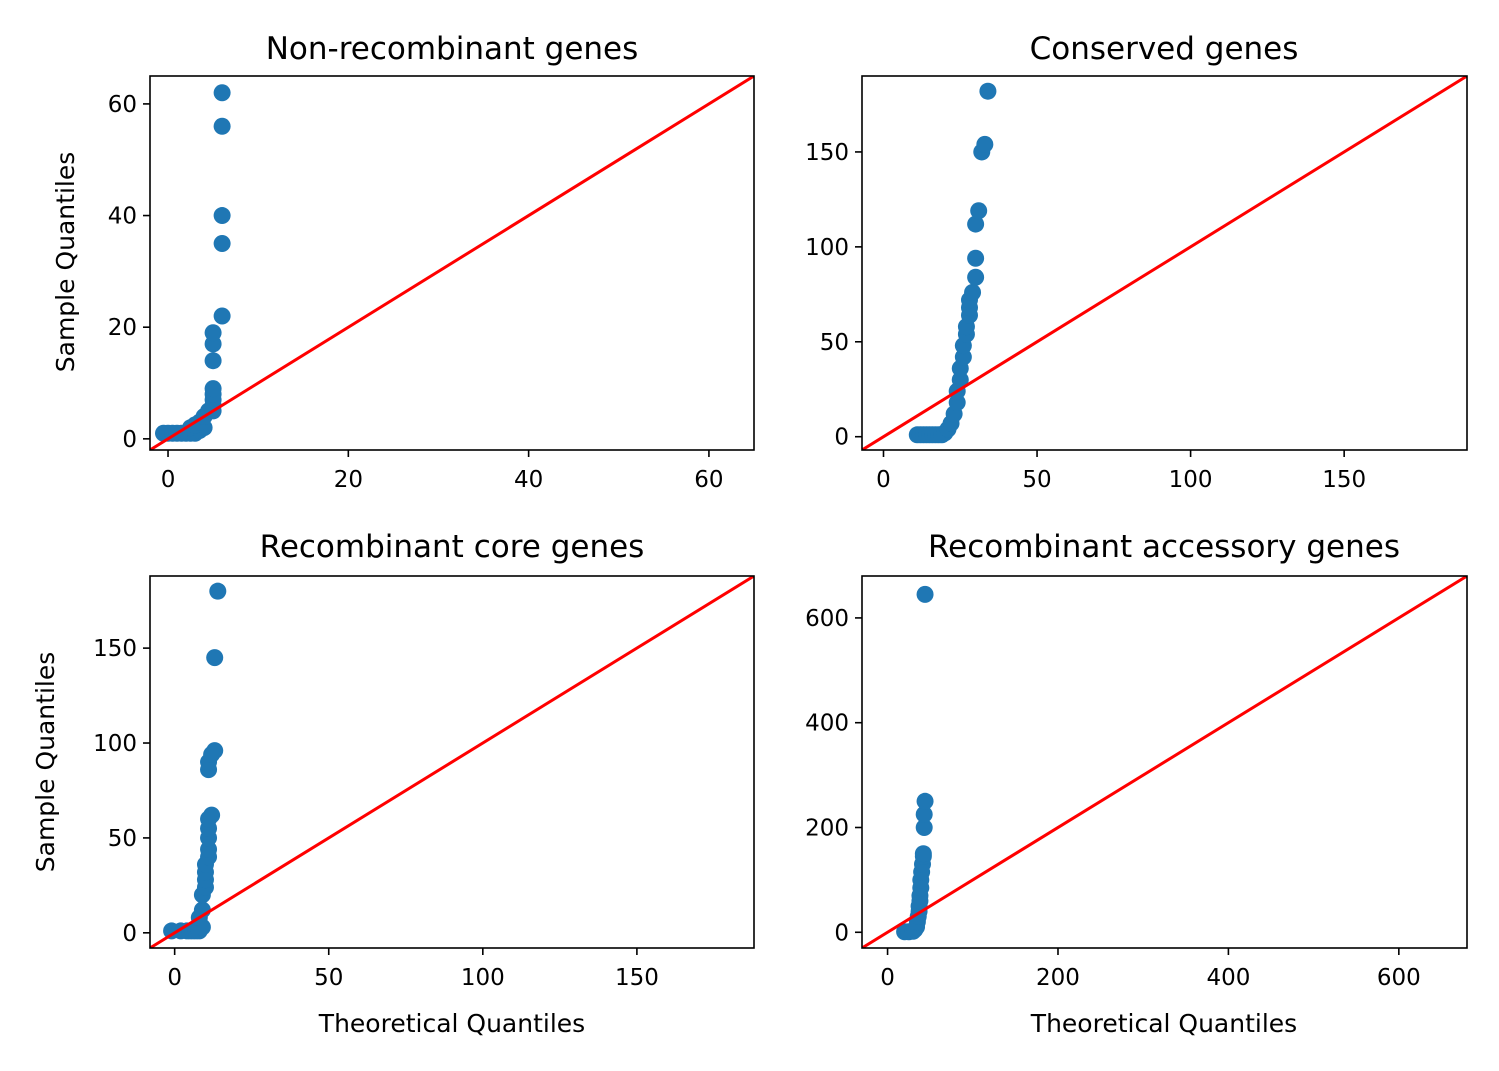 The height and width of the screenshot is (1071, 1499). I want to click on y-tick-label: 20, so click(122, 328).